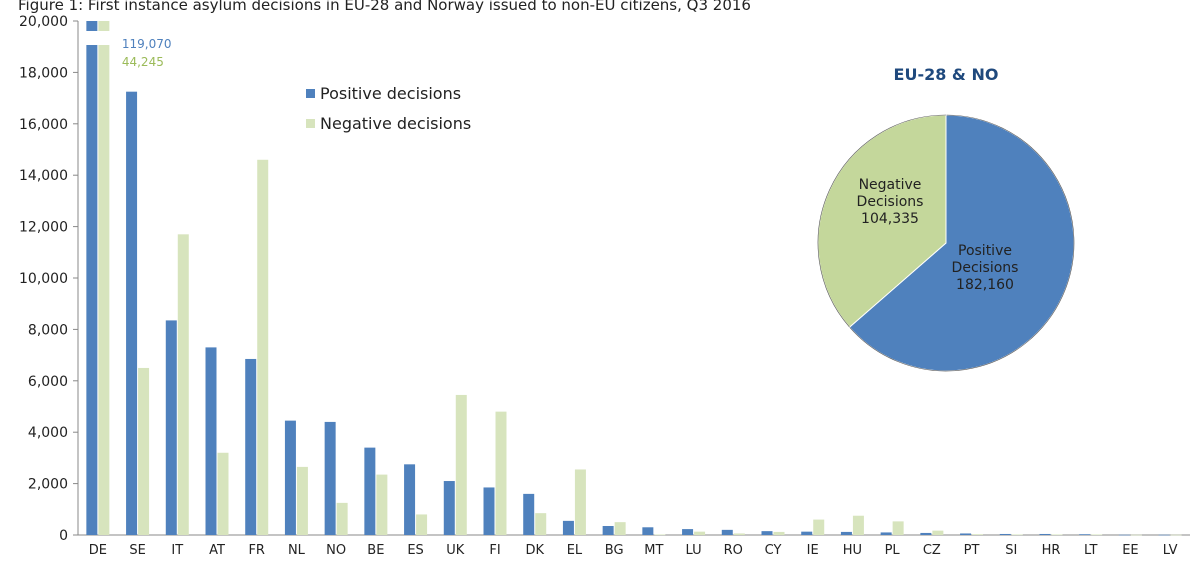 The height and width of the screenshot is (563, 1193). I want to click on x-tick-label: PL, so click(893, 550).